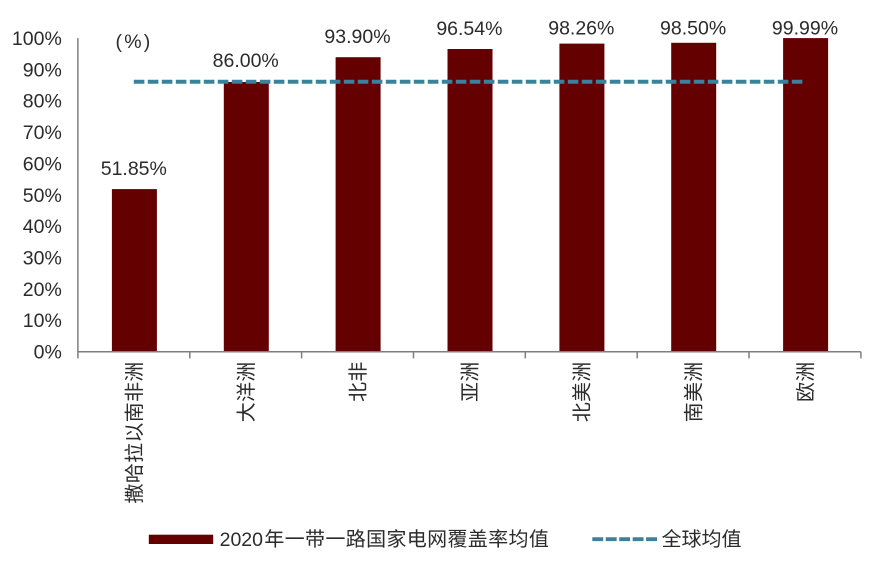 This screenshot has height=567, width=874. I want to click on svg-text: 10%, so click(42, 321).